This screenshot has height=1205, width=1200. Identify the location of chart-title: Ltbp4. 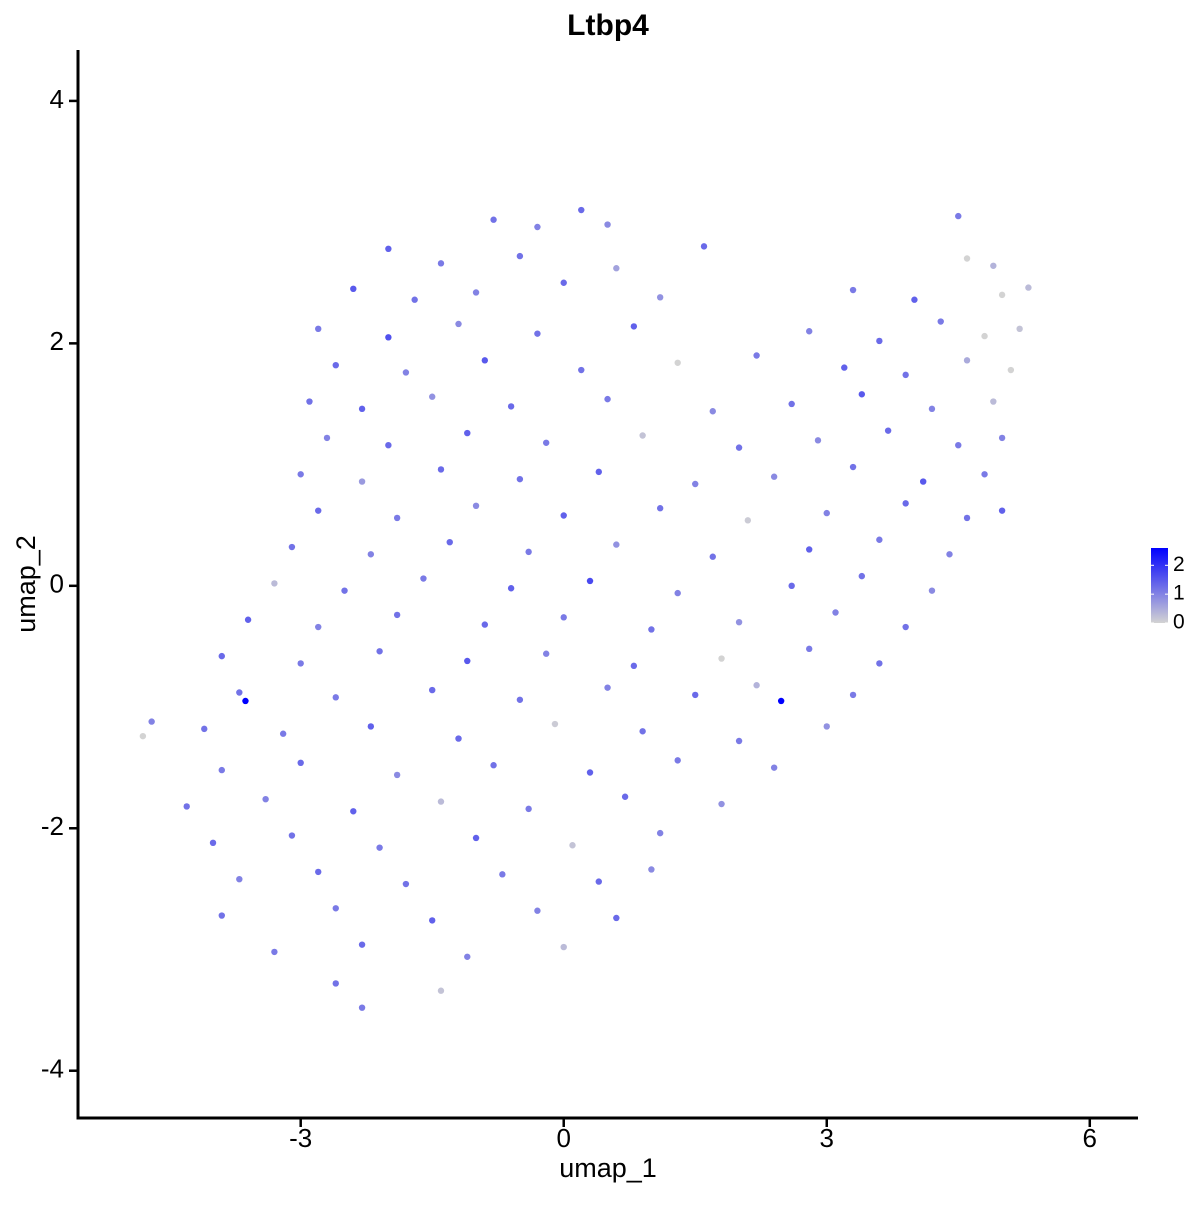
(608, 25).